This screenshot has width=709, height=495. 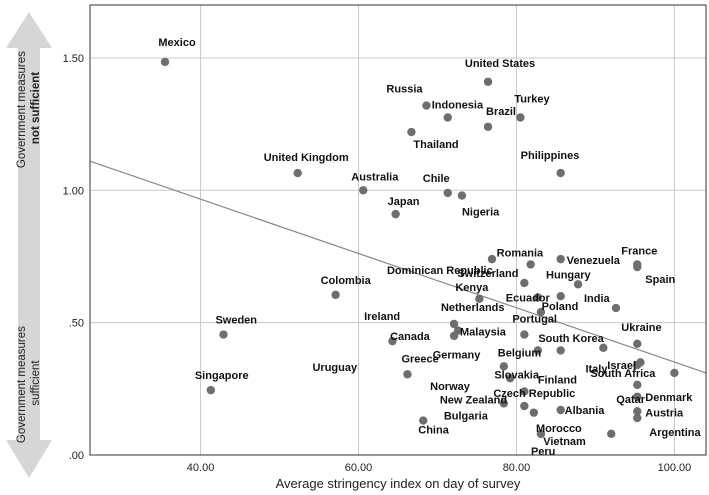 I want to click on x-tick-label: 100.00, so click(x=675, y=468).